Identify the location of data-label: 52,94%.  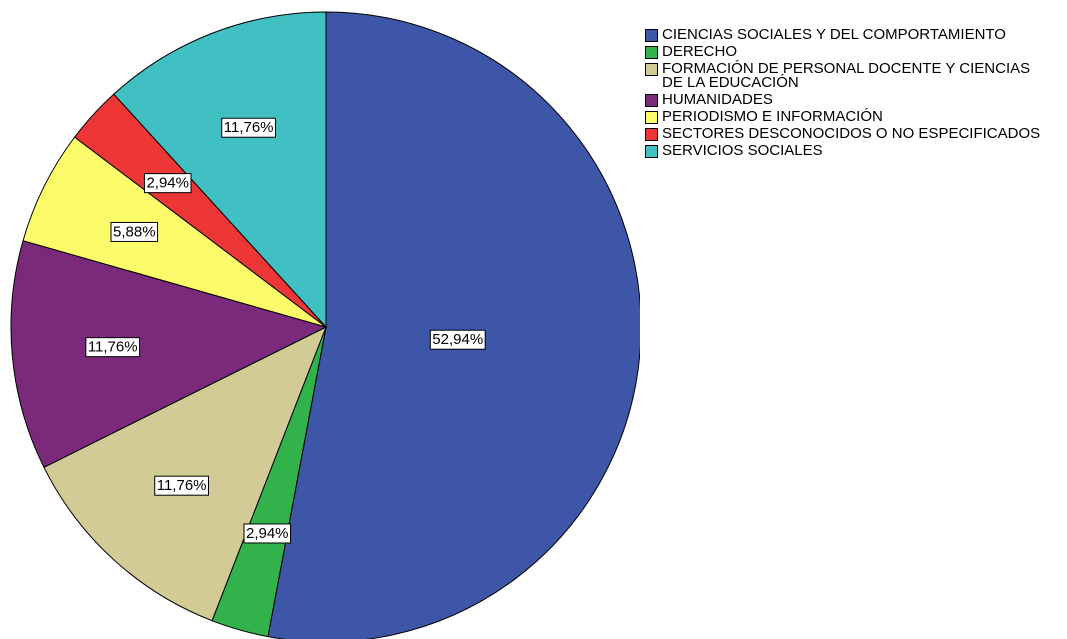
(457, 339).